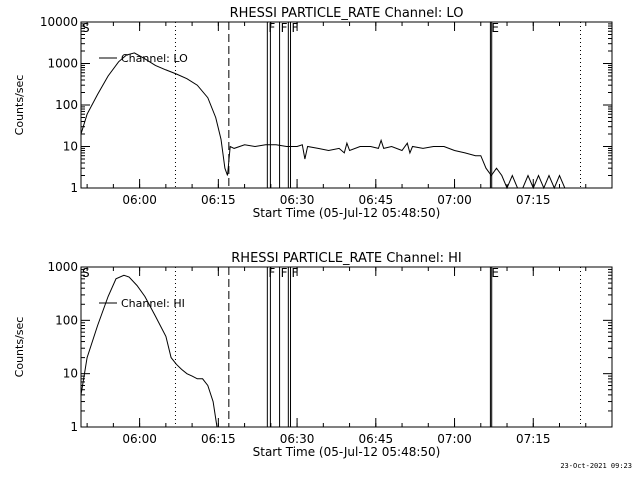 The image size is (640, 480). What do you see at coordinates (297, 439) in the screenshot?
I see `panel-2-x-tick-label: 06:30` at bounding box center [297, 439].